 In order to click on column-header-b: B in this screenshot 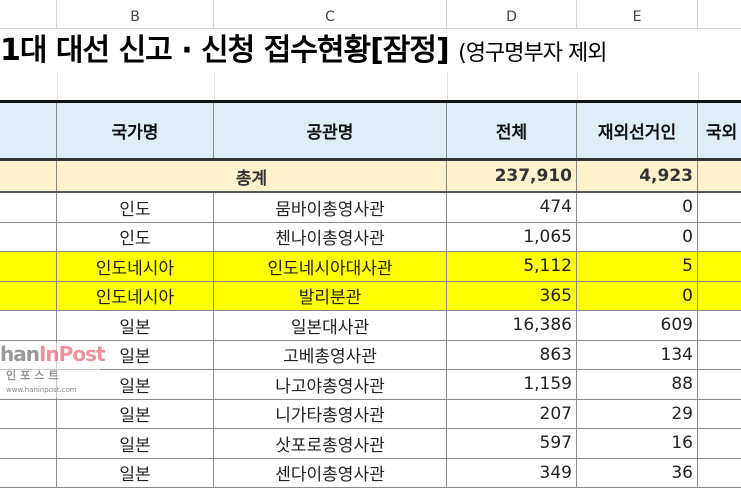, I will do `click(135, 14)`.